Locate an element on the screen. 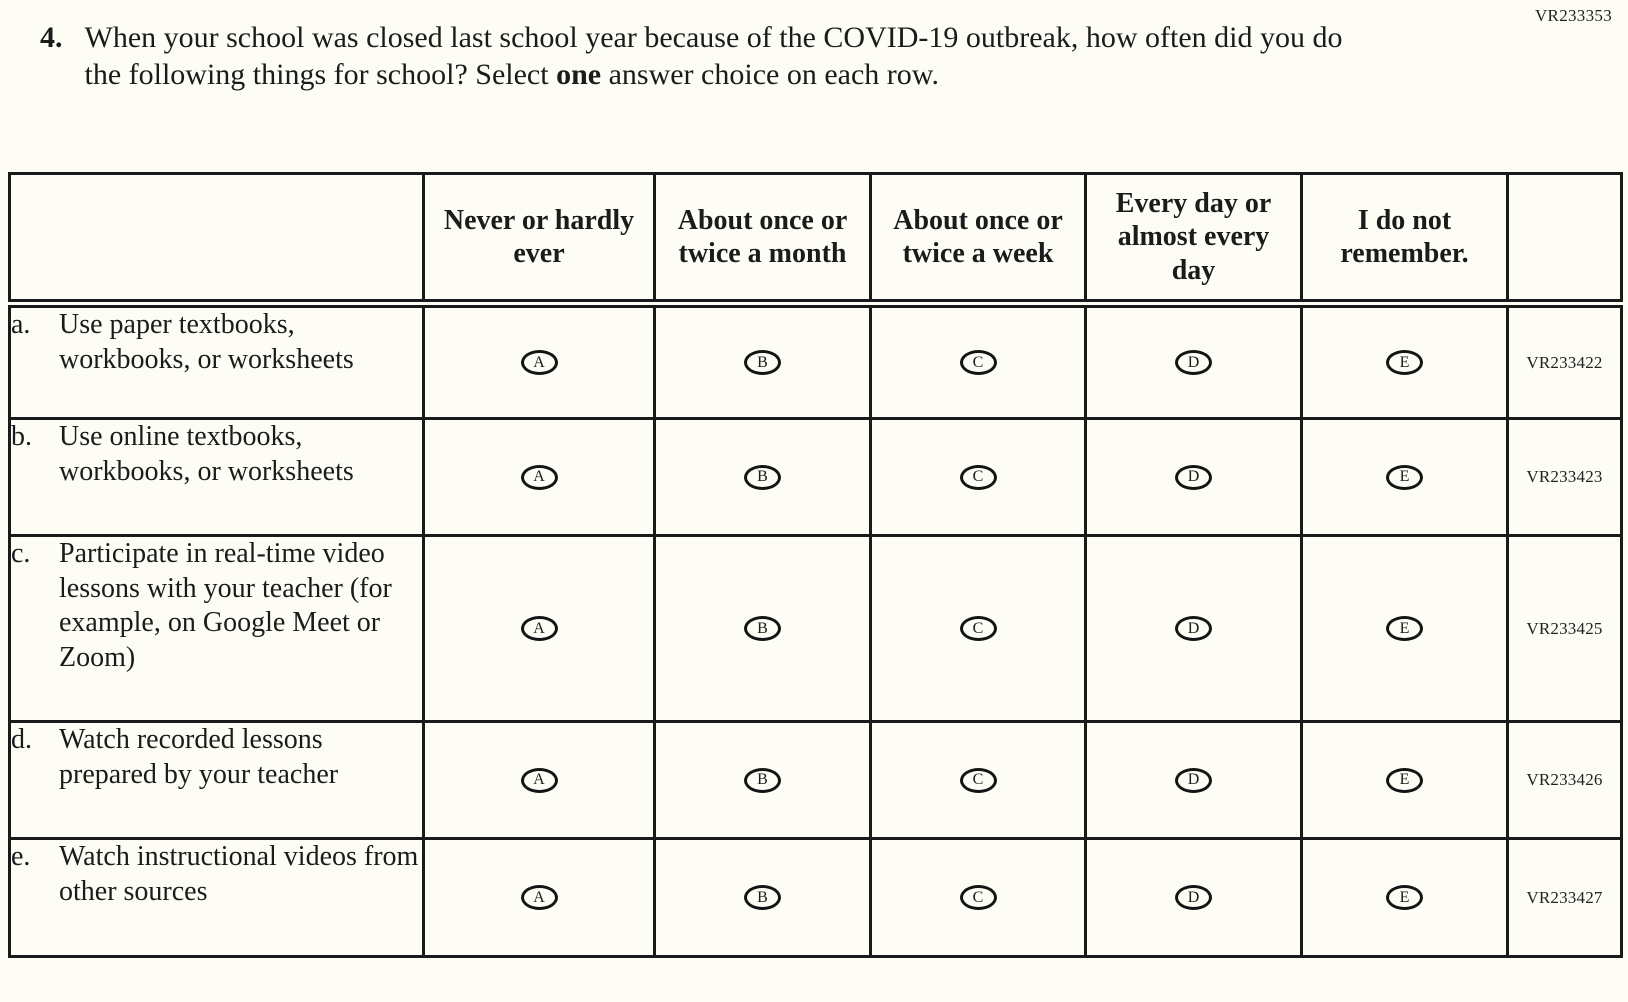 This screenshot has height=1002, width=1628. row-e-cell-a: A is located at coordinates (539, 897).